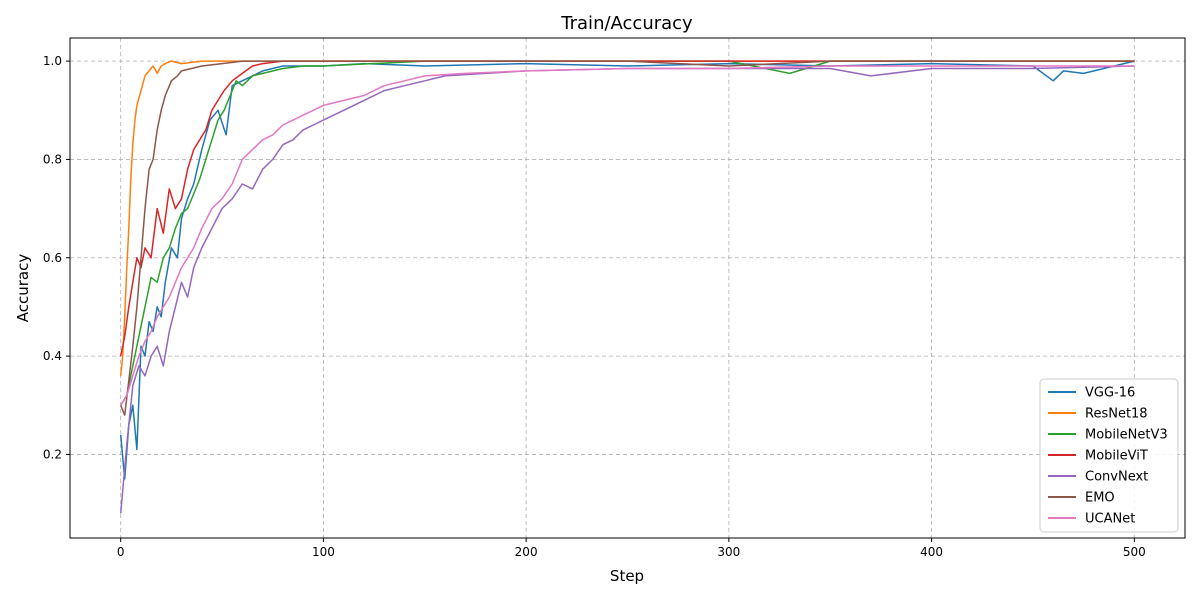  I want to click on y-tick-label: 0.2, so click(52, 454).